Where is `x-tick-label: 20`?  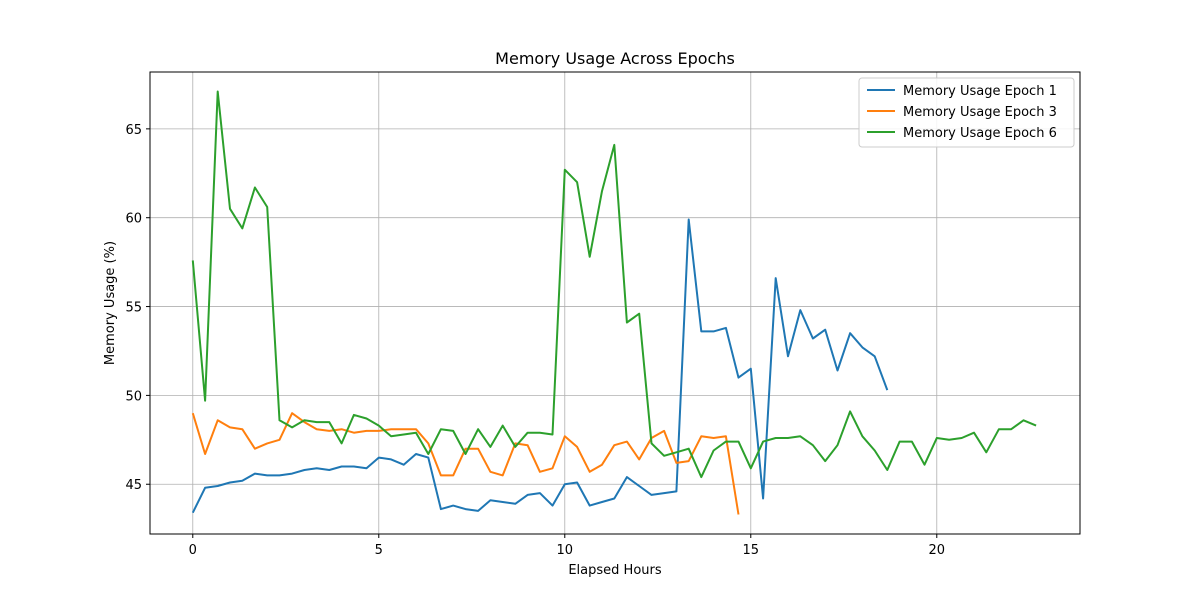
x-tick-label: 20 is located at coordinates (937, 550).